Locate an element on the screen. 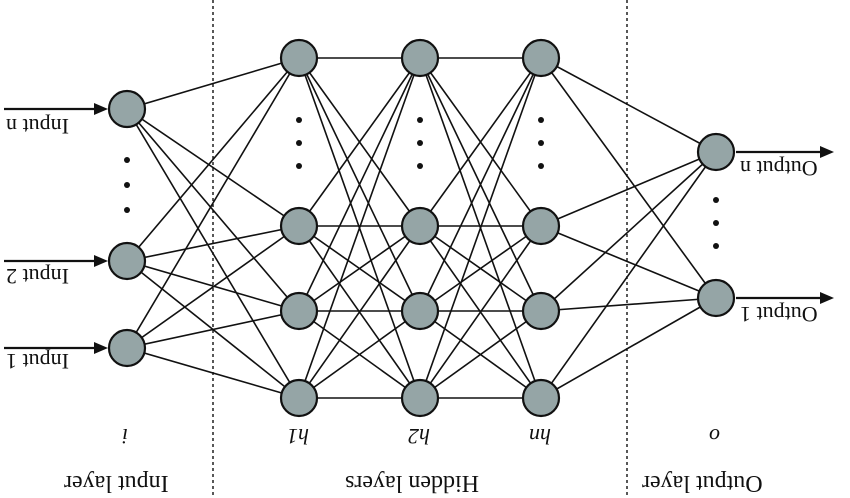 This screenshot has width=850, height=498. output-layer-label: Output layer is located at coordinates (702, 483).